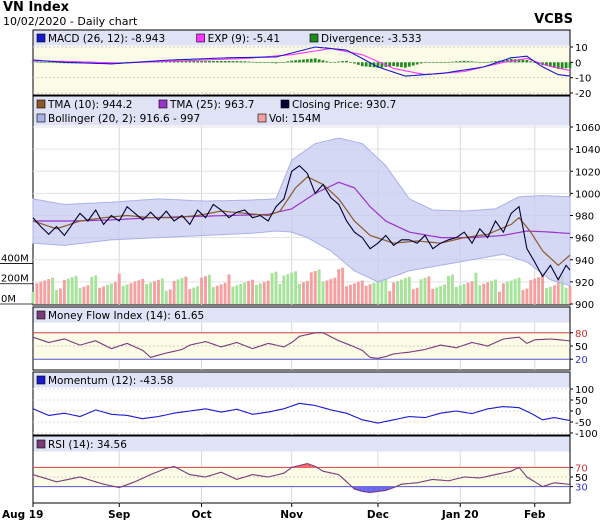 Image resolution: width=603 pixels, height=523 pixels. I want to click on legend-label-0-0: MACD (26, 12): -8.943, so click(106, 39).